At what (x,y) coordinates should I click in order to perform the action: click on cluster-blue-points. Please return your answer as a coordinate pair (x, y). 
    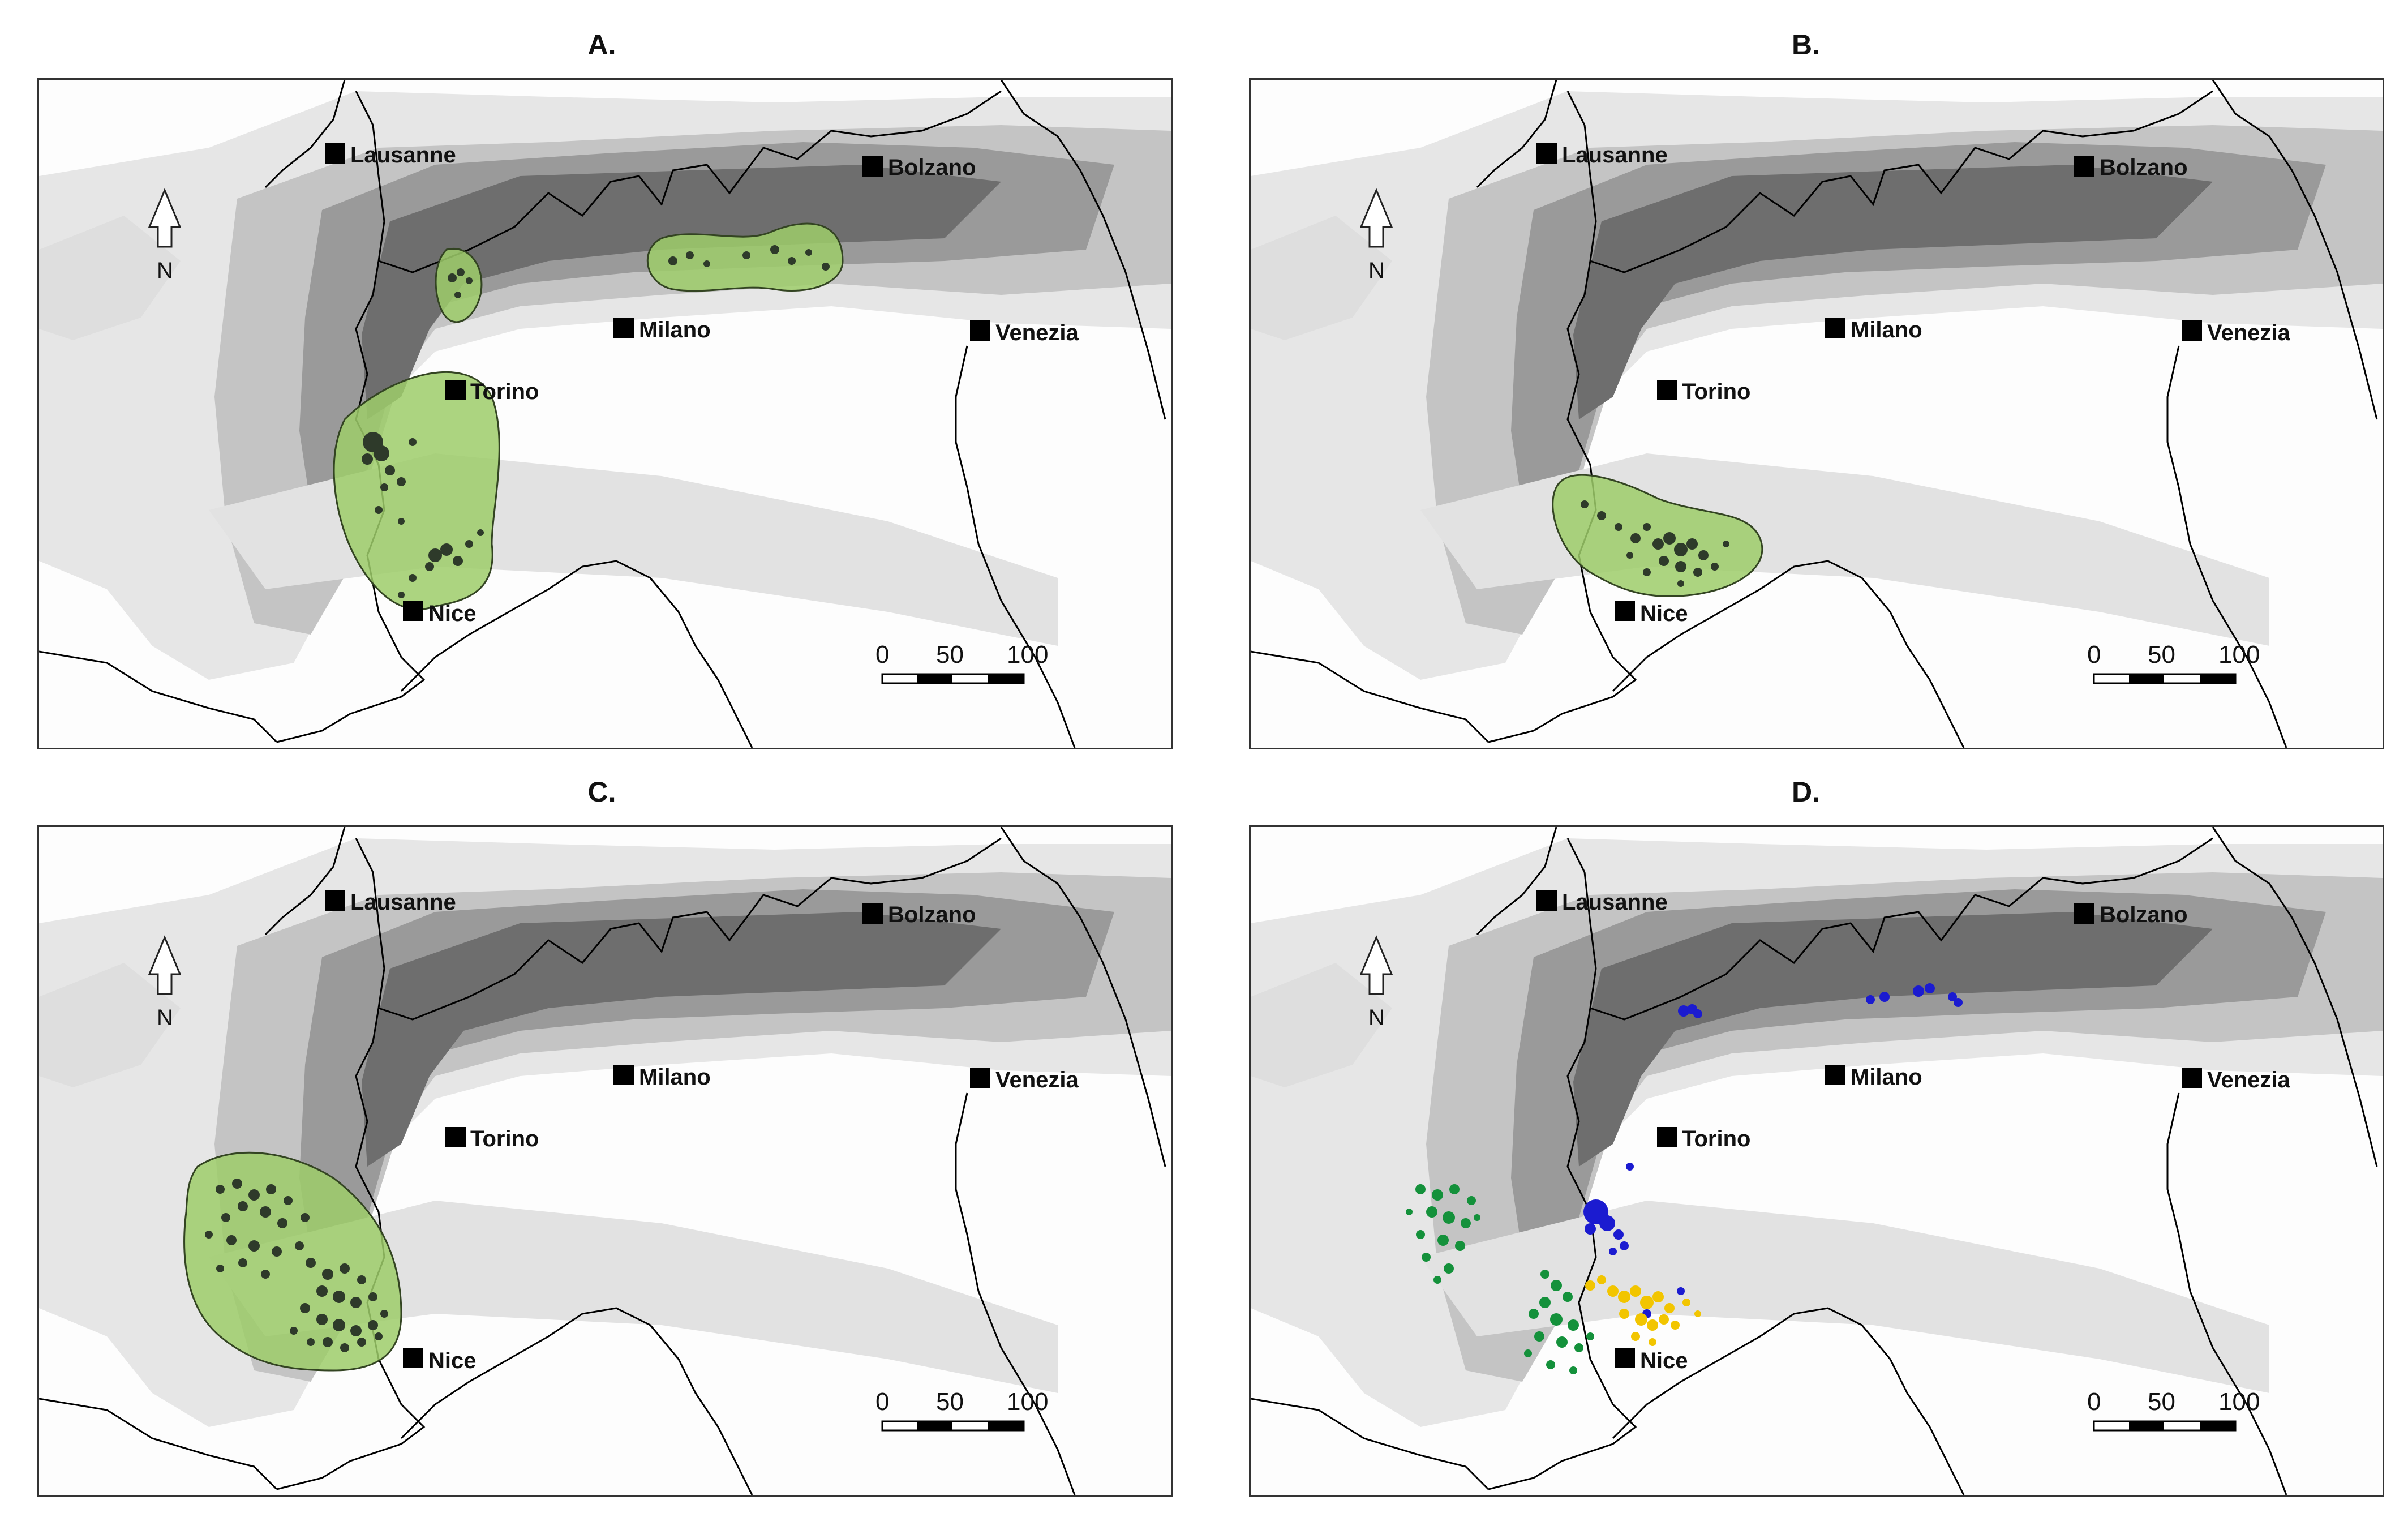
    Looking at the image, I should click on (1773, 1150).